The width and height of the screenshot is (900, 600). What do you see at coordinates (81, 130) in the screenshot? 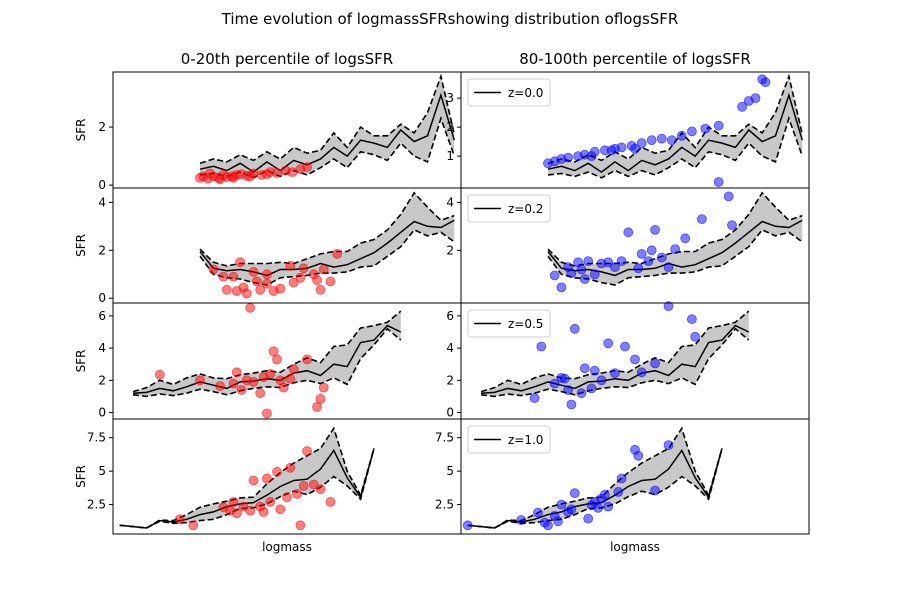
I see `y-axis-label: SFR` at bounding box center [81, 130].